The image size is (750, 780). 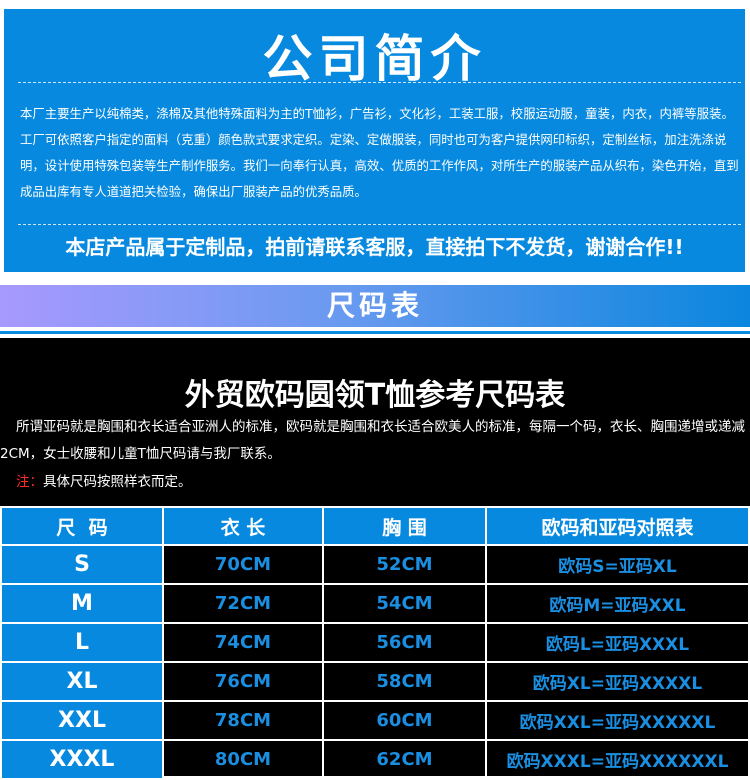 I want to click on table-row: XXXL 80CM 62CM 欧码XXXL=亚码XXXXXXL, so click(x=375, y=759).